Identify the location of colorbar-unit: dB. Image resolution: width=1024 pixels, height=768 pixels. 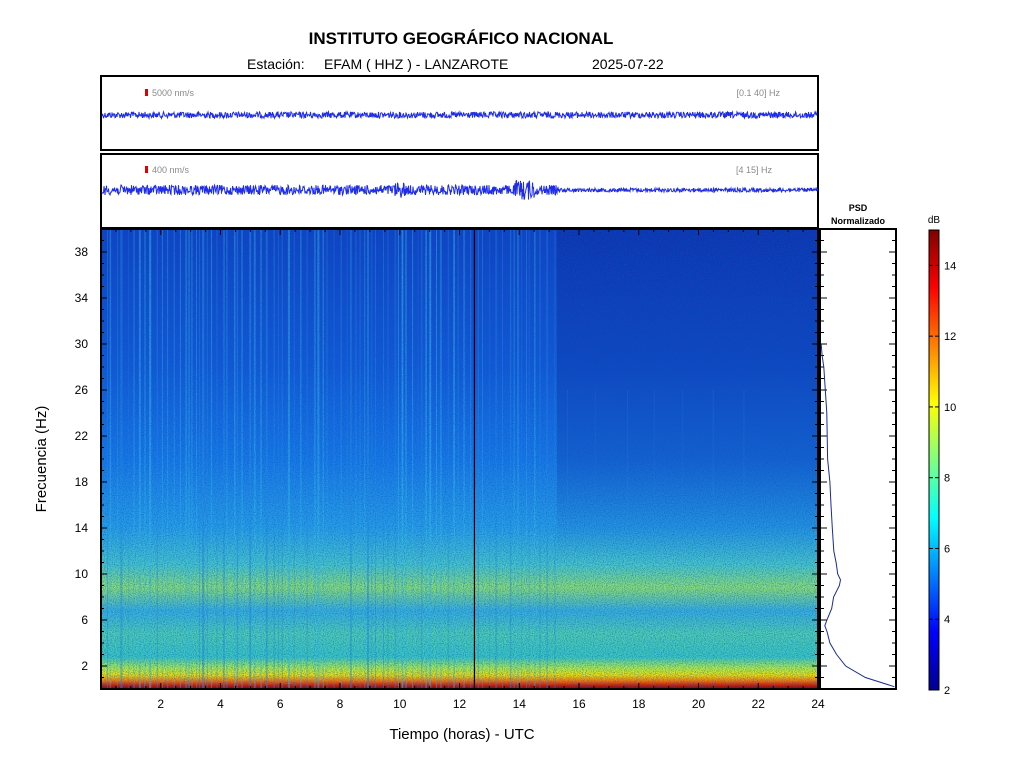
(934, 220).